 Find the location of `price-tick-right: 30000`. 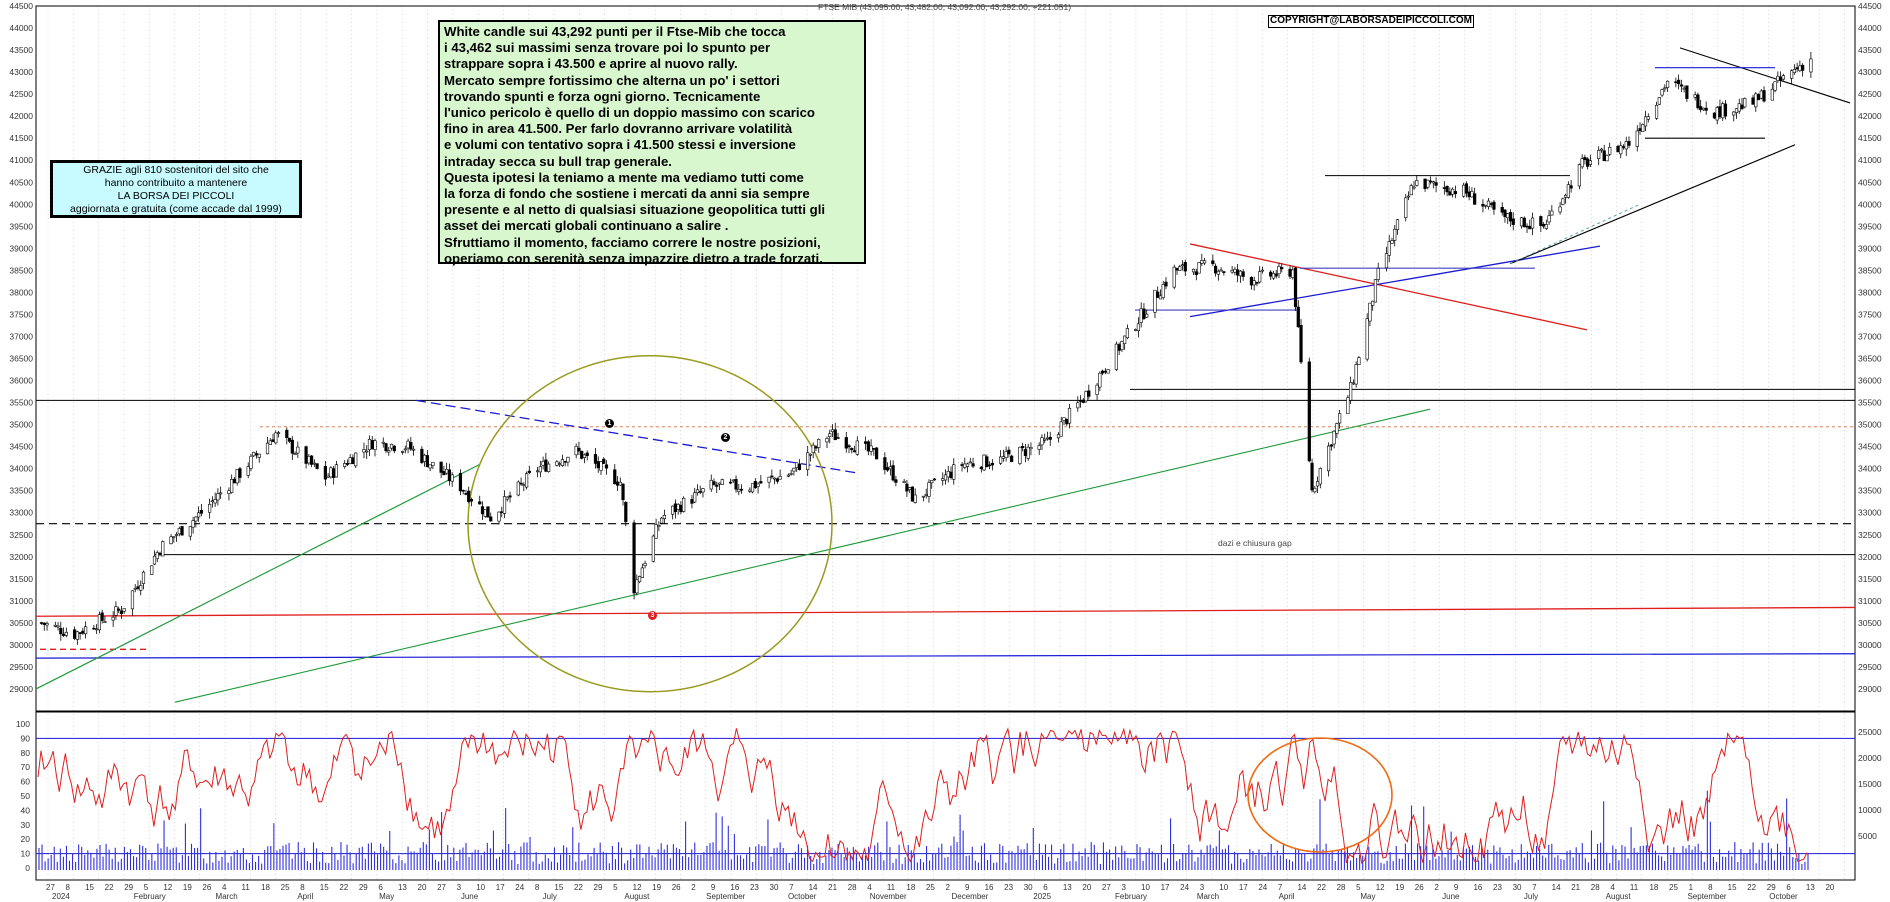

price-tick-right: 30000 is located at coordinates (1870, 645).